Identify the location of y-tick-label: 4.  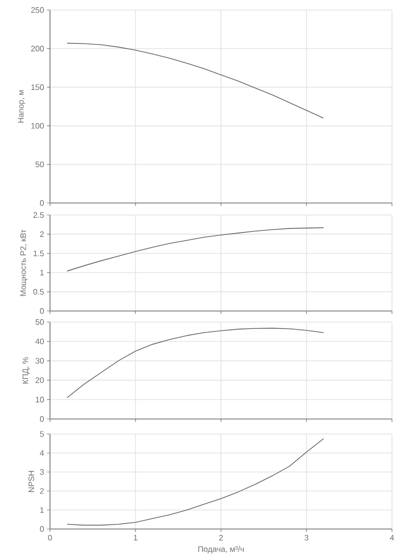
(42, 453).